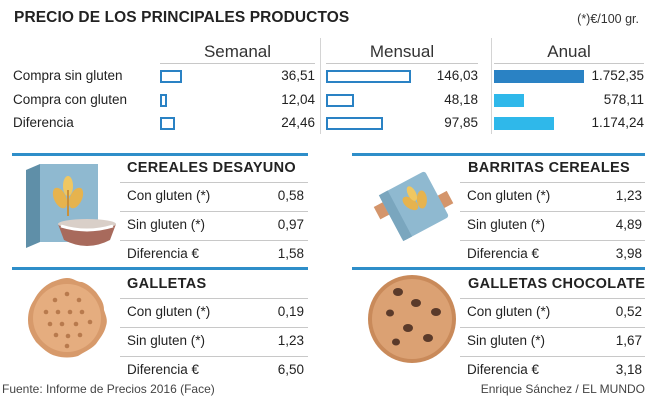  I want to click on chart-title: PRECIO DE LOS PRINCIPALES PRODUCTOS, so click(182, 17).